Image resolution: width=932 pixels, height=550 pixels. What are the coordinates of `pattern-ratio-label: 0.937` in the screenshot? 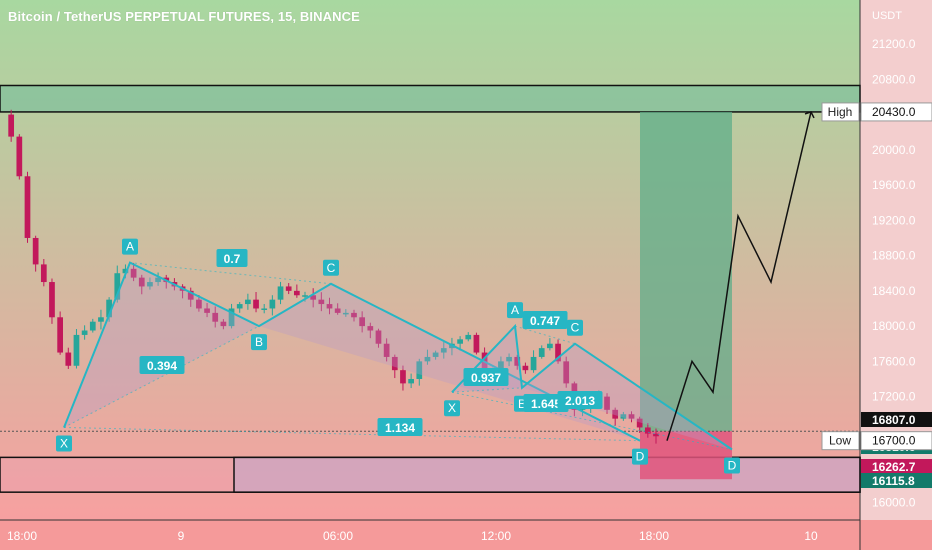 It's located at (486, 378).